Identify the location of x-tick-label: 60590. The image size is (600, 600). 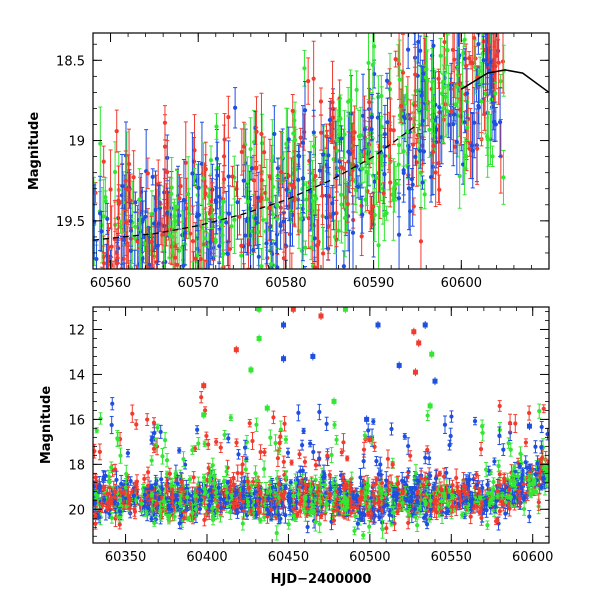
(373, 283).